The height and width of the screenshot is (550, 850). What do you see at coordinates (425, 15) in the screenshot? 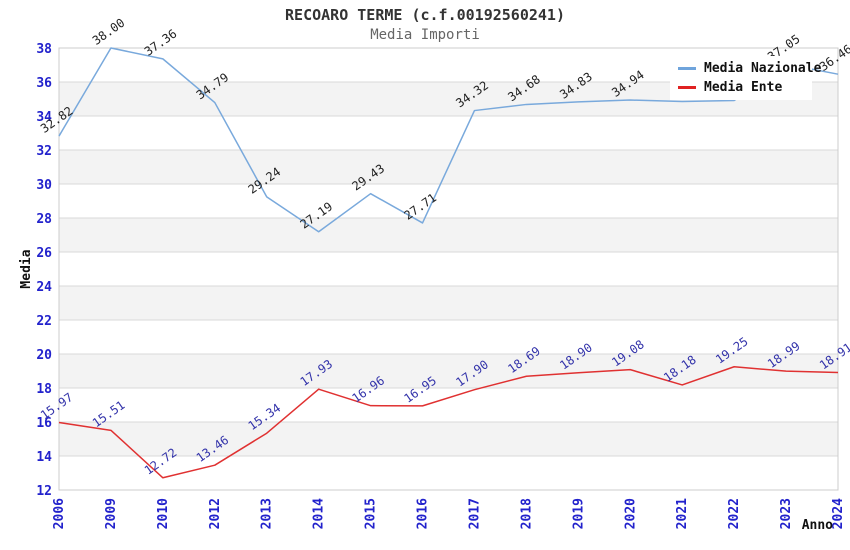
I see `chart-title: RECOARO TERME (c.f.00192560241)` at bounding box center [425, 15].